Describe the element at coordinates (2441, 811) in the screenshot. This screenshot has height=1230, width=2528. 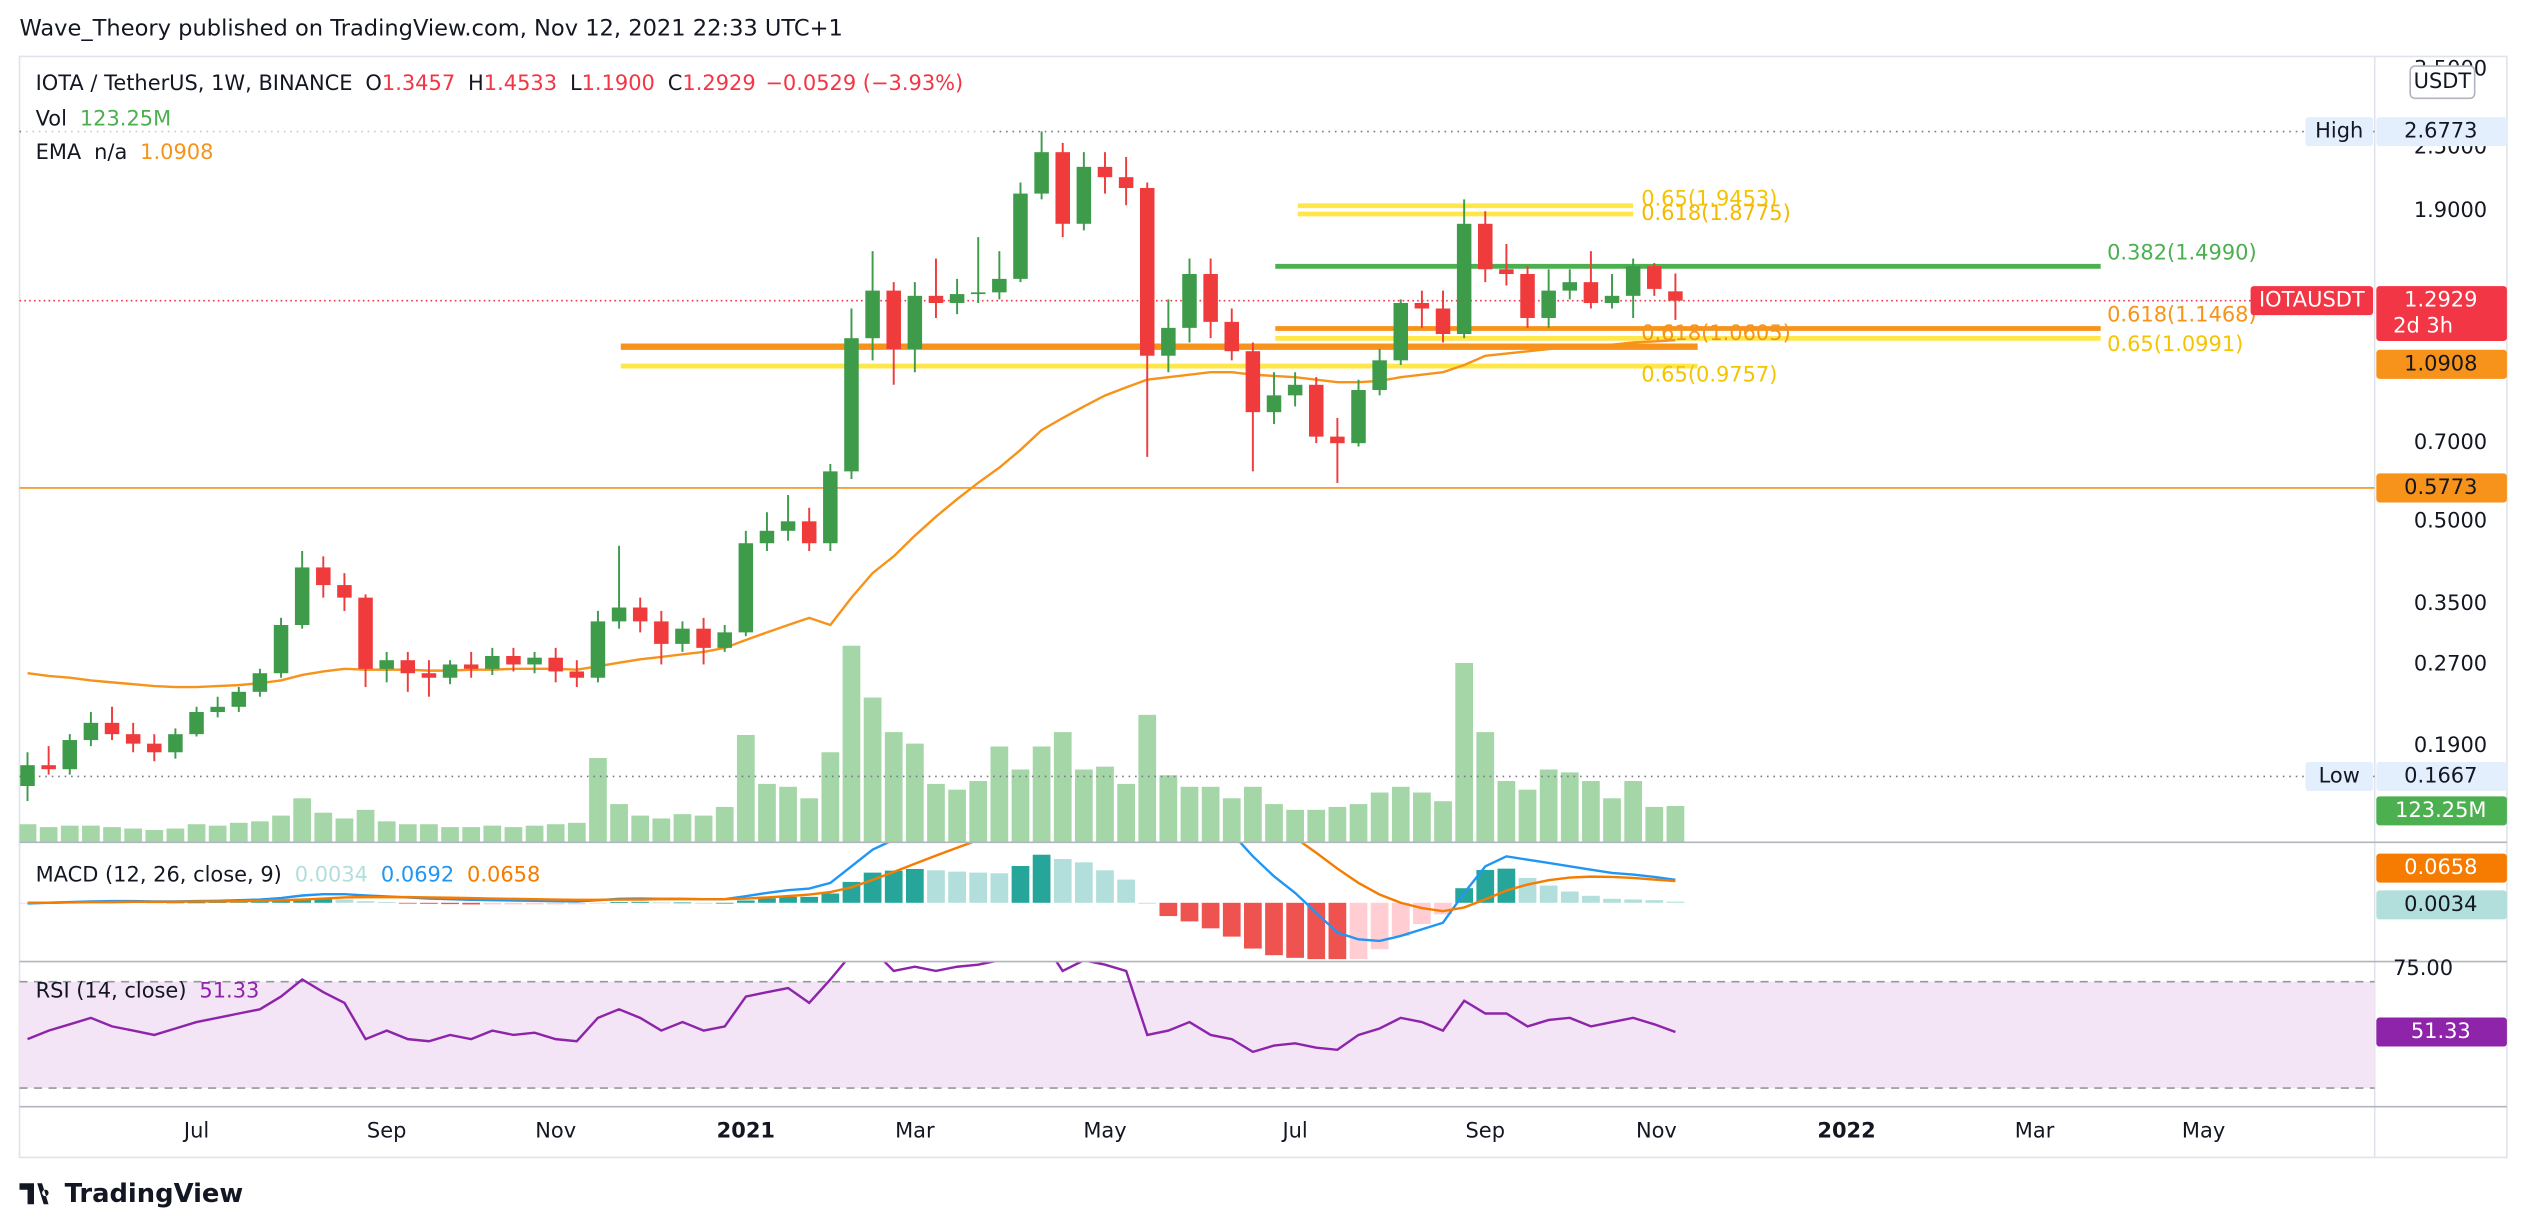
I see `volume-tag-box` at that location.